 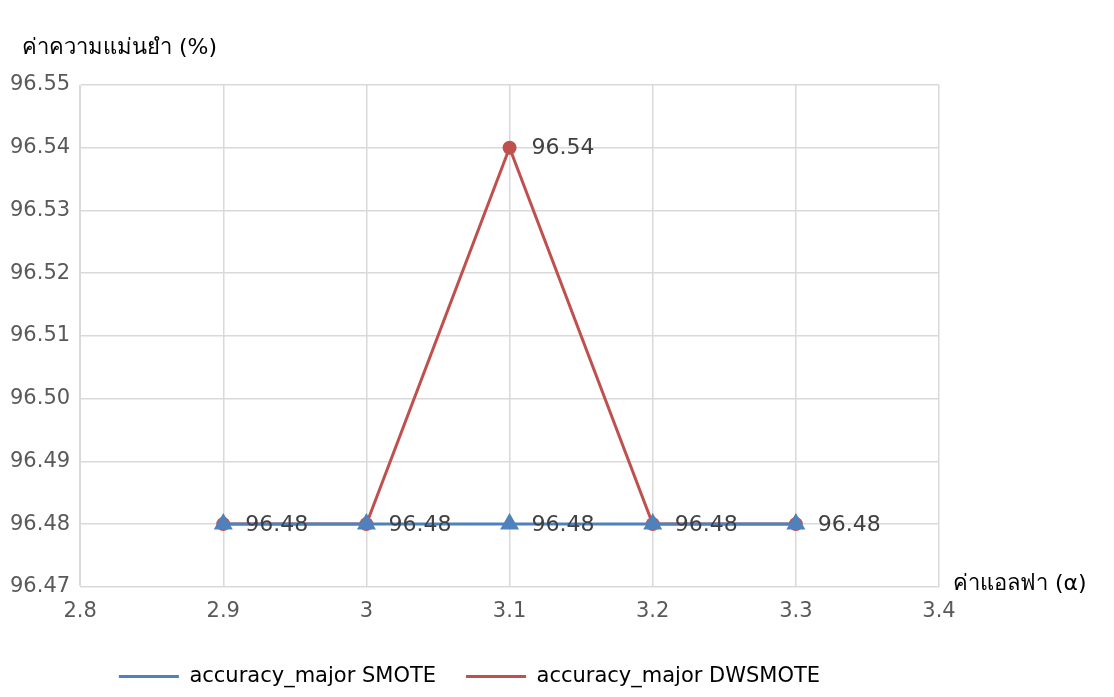 I want to click on data-label: 96.48, so click(x=849, y=523).